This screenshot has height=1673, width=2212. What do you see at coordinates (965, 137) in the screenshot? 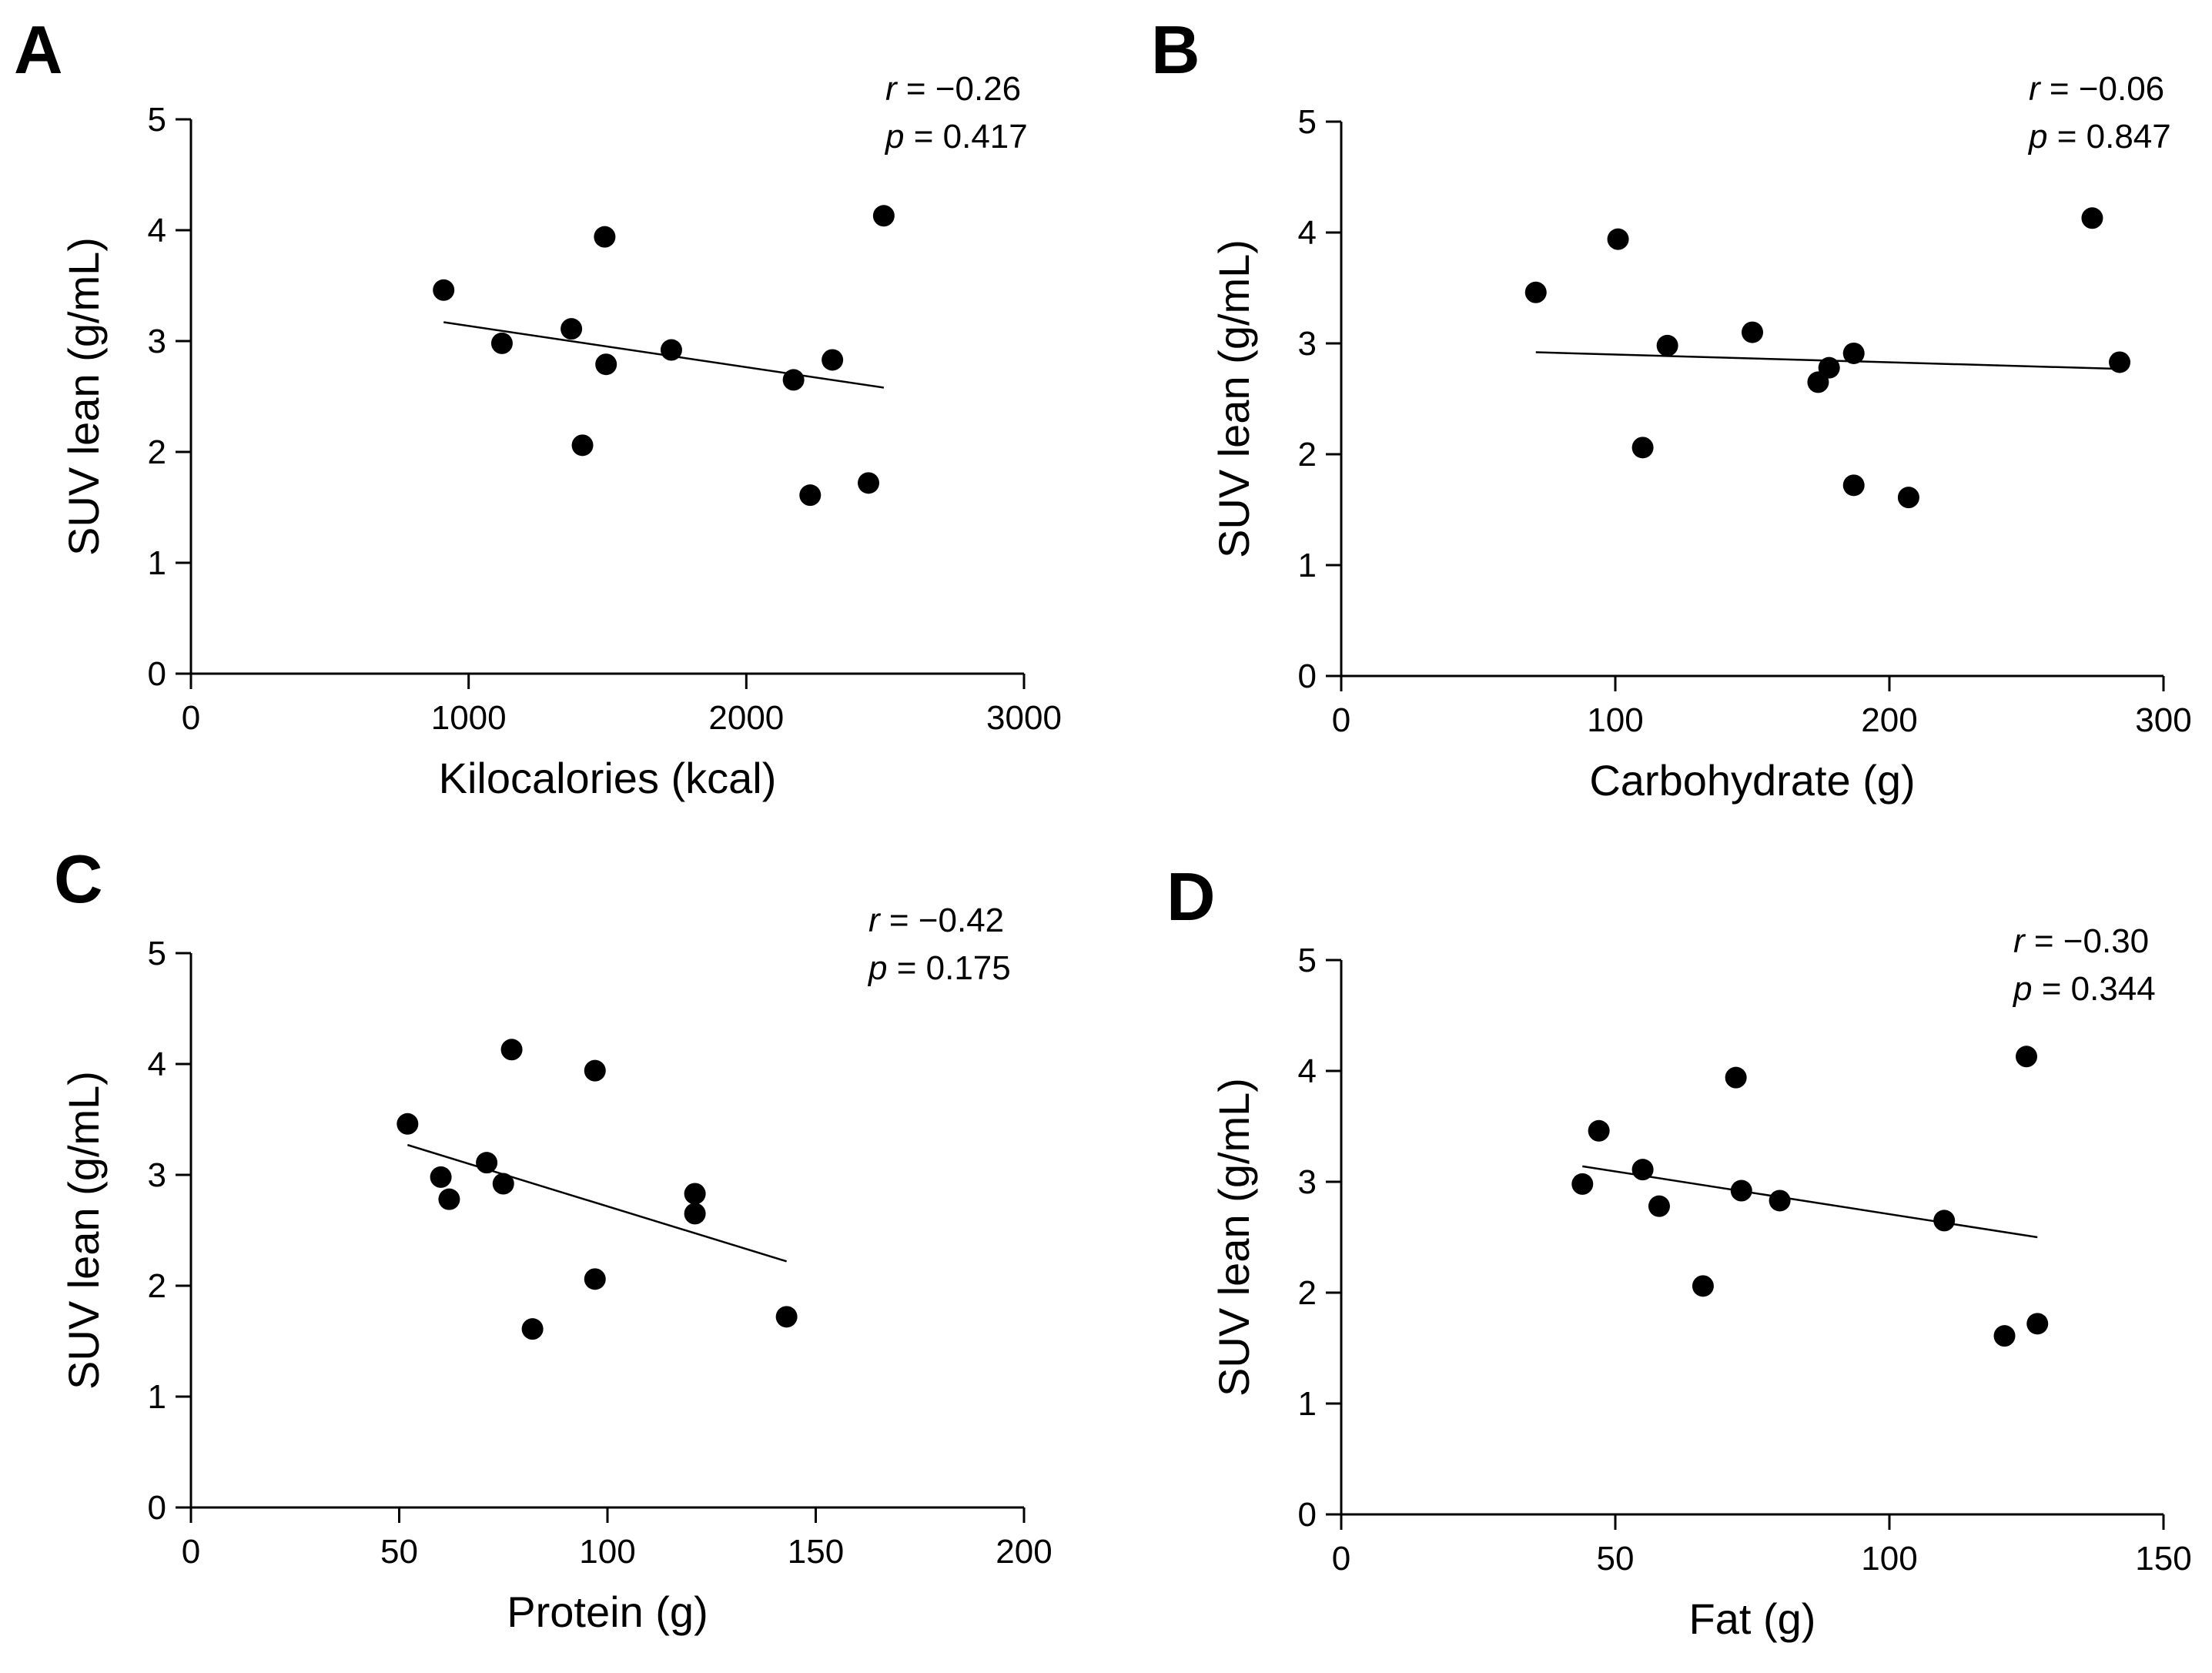
I see `p-text: = 0.417` at bounding box center [965, 137].